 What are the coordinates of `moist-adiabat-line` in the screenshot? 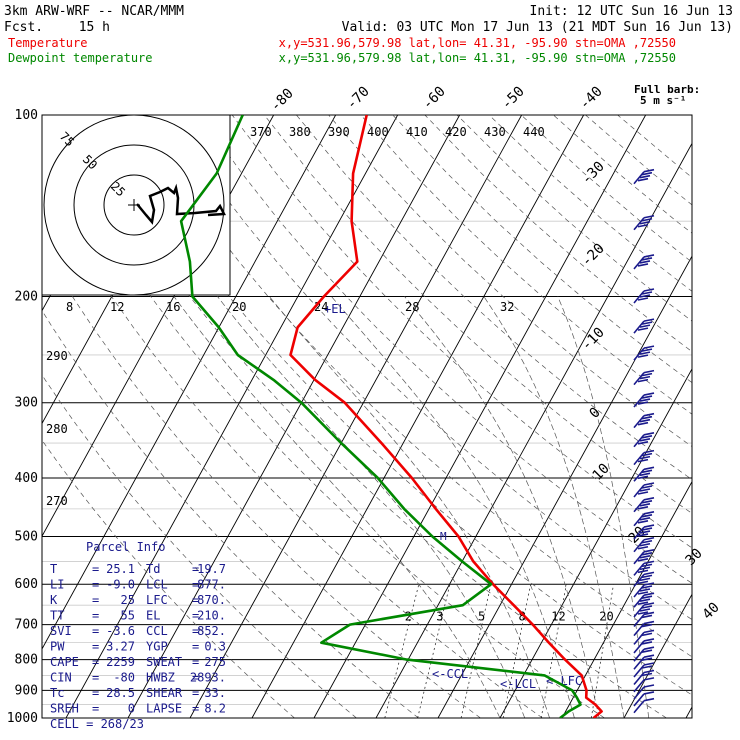 It's located at (554, 507).